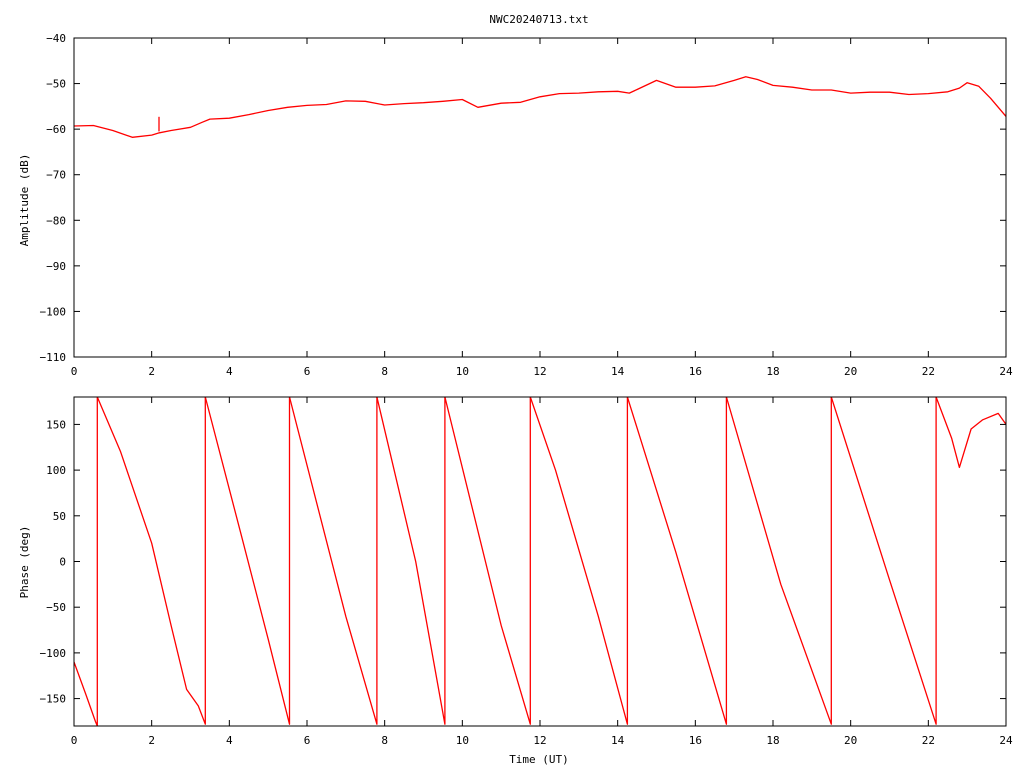 This screenshot has width=1024, height=768. What do you see at coordinates (618, 740) in the screenshot?
I see `phase-xtick-label: 14` at bounding box center [618, 740].